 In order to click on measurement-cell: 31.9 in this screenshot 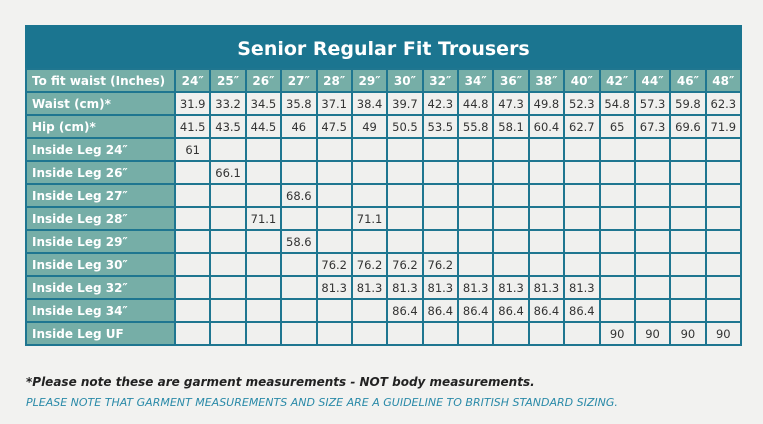, I will do `click(192, 103)`.